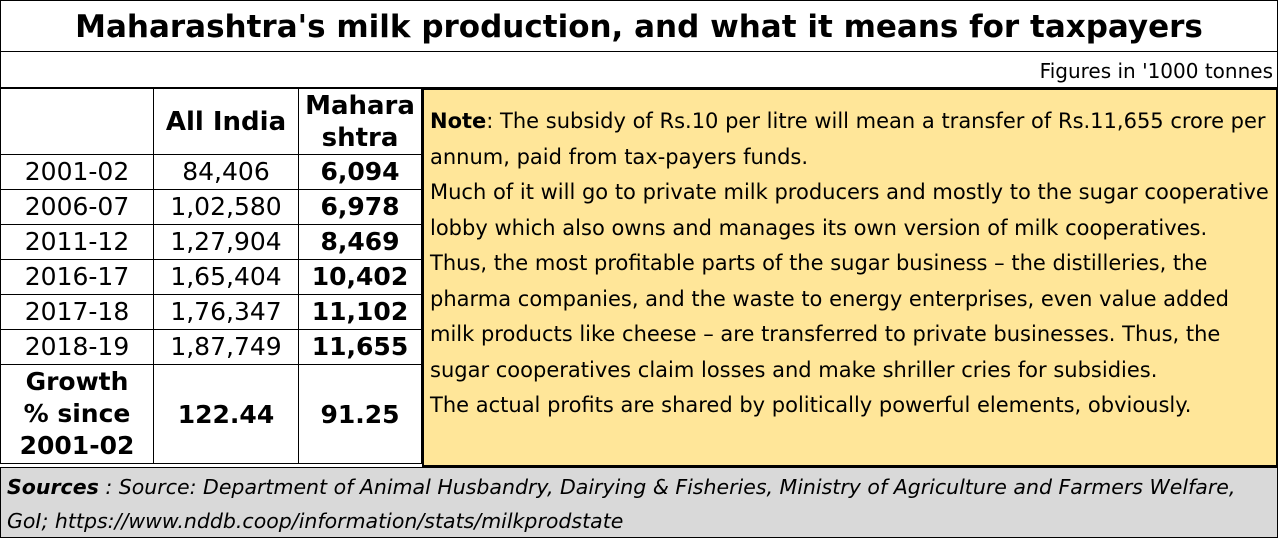  Describe the element at coordinates (77, 172) in the screenshot. I see `year-cell: 2001-02` at that location.